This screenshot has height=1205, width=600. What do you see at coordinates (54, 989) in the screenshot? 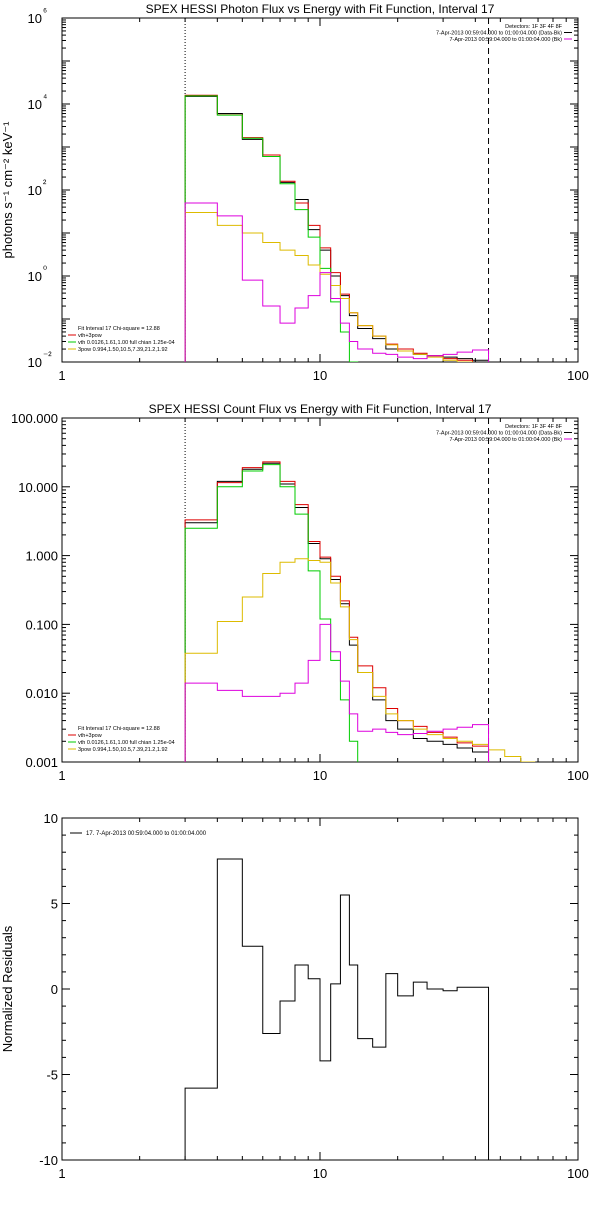
I see `y-tick-label: 0` at bounding box center [54, 989].